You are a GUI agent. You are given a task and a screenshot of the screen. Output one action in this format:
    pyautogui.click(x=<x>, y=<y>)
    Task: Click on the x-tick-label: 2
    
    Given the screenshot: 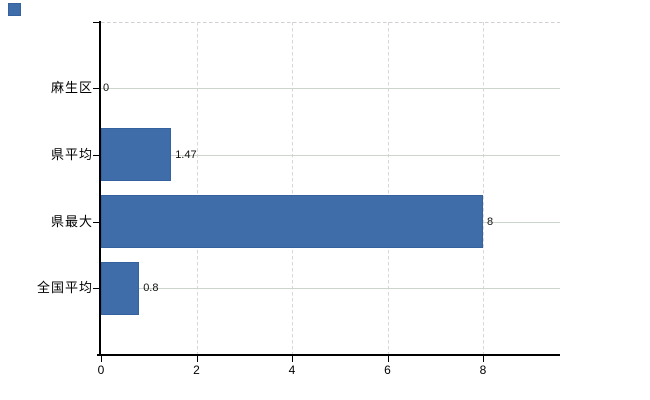 What is the action you would take?
    pyautogui.click(x=196, y=370)
    